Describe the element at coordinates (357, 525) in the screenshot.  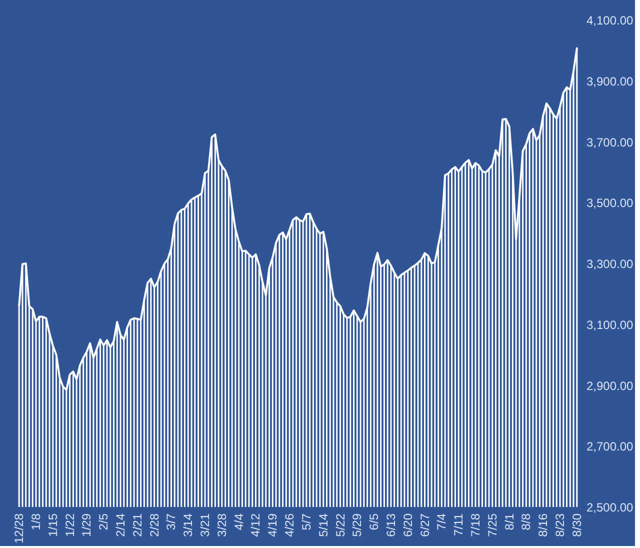
I see `x-tick-label: 5/29` at that location.